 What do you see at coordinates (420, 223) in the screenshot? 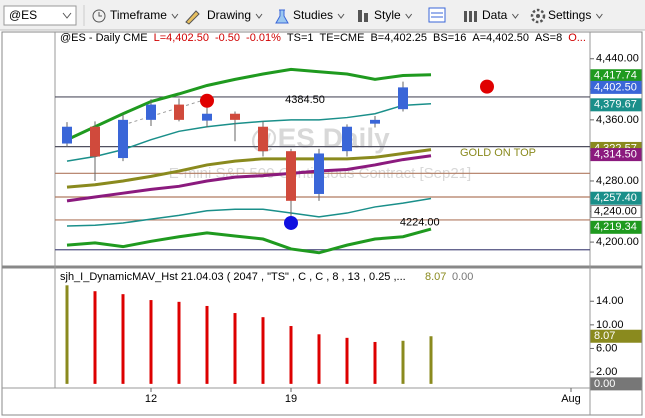
I see `price-label: 4224.00` at bounding box center [420, 223].